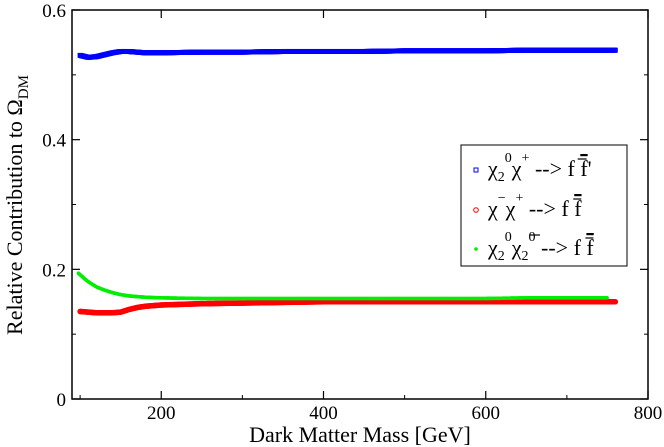  Describe the element at coordinates (648, 413) in the screenshot. I see `x-tick-label: 800` at that location.